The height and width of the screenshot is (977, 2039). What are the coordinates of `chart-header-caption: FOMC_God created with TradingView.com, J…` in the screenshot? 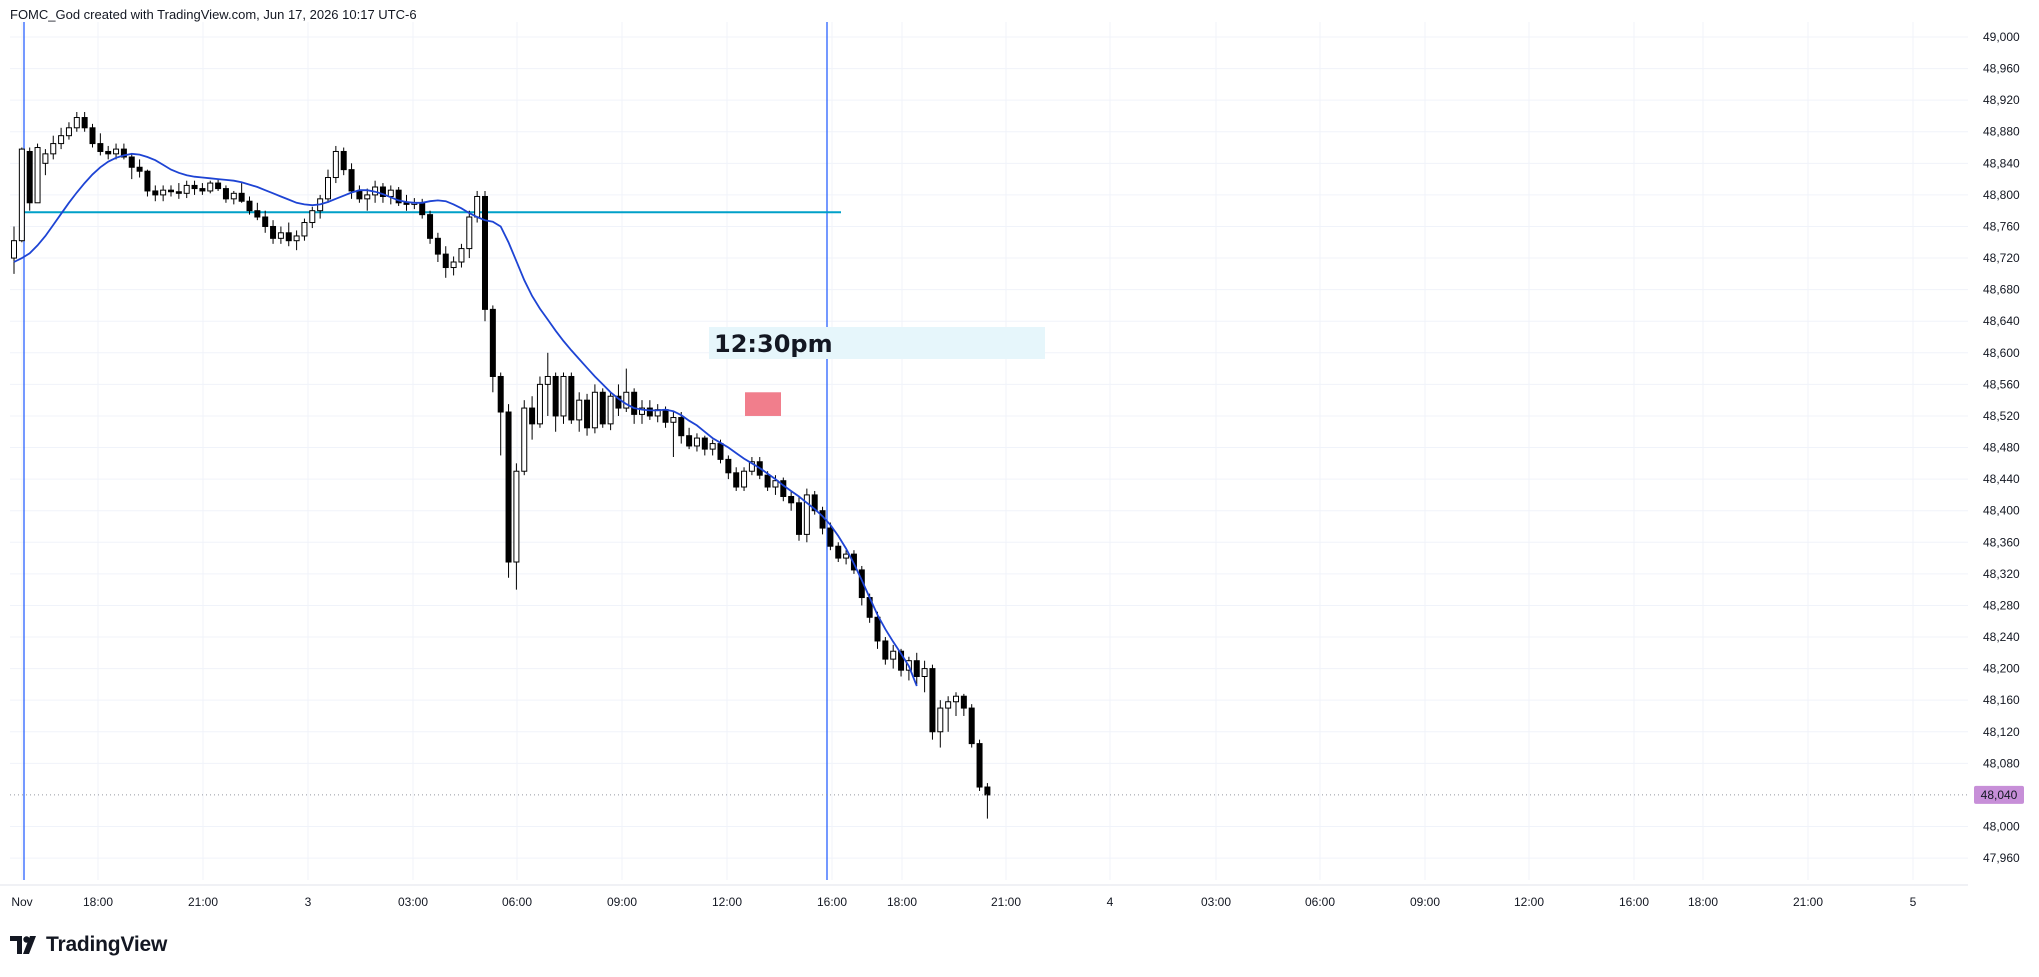 It's located at (213, 14).